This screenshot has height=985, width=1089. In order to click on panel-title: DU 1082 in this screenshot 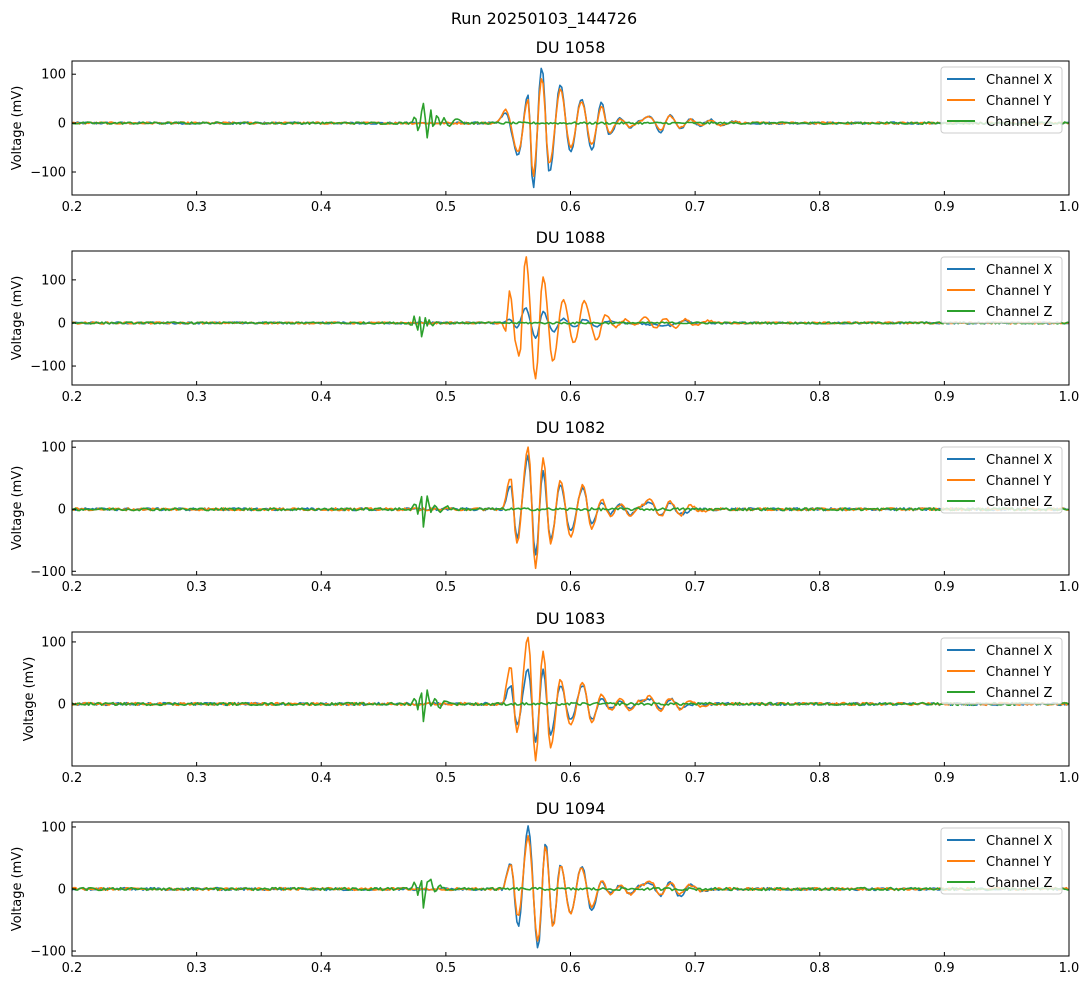, I will do `click(571, 427)`.